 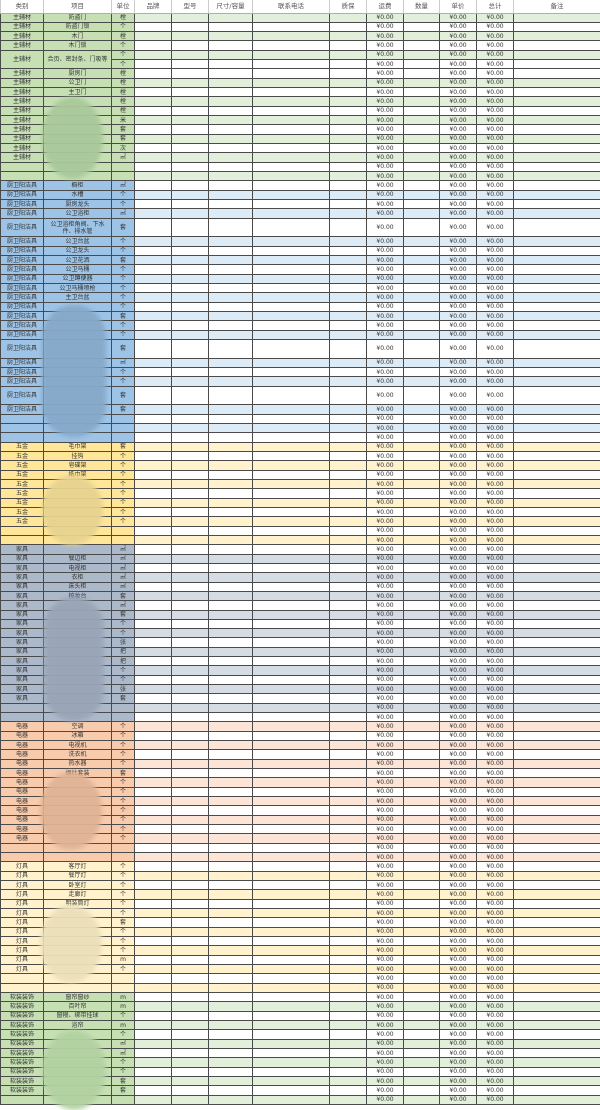 I want to click on unit-cell, so click(x=123, y=847).